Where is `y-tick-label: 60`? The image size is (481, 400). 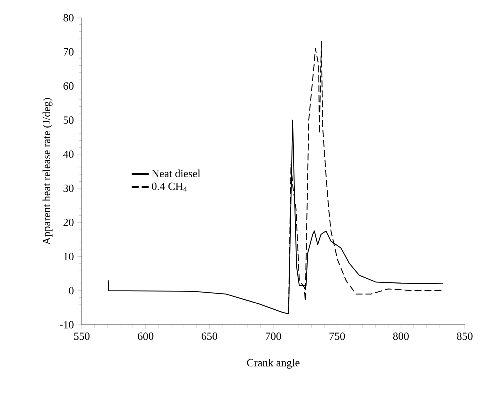 y-tick-label: 60 is located at coordinates (69, 86).